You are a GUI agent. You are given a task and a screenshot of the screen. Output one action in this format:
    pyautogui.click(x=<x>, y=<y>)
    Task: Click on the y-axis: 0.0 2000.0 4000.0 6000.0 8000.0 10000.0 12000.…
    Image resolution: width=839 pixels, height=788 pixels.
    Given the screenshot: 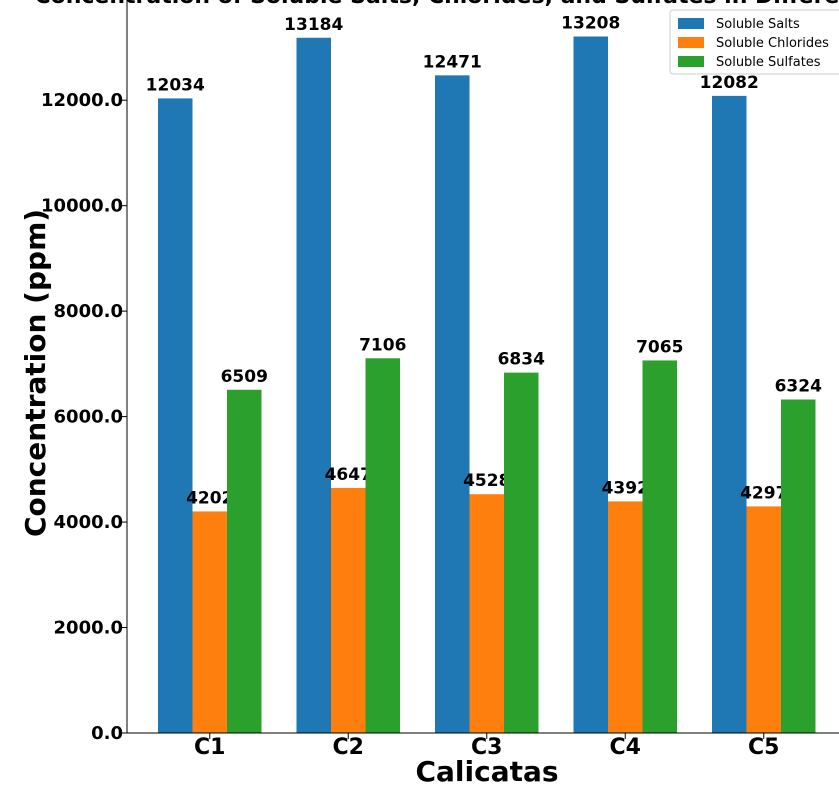 What is the action you would take?
    pyautogui.click(x=84, y=372)
    